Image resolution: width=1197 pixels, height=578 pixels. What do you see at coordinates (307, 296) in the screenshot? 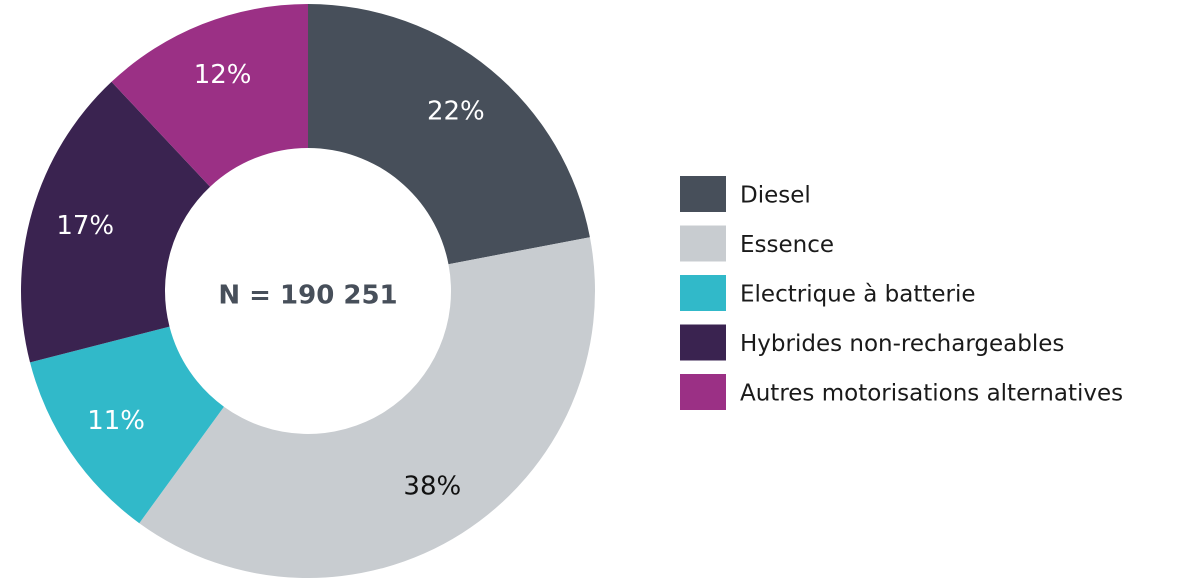
I see `center-label: N = 190 251` at bounding box center [307, 296].